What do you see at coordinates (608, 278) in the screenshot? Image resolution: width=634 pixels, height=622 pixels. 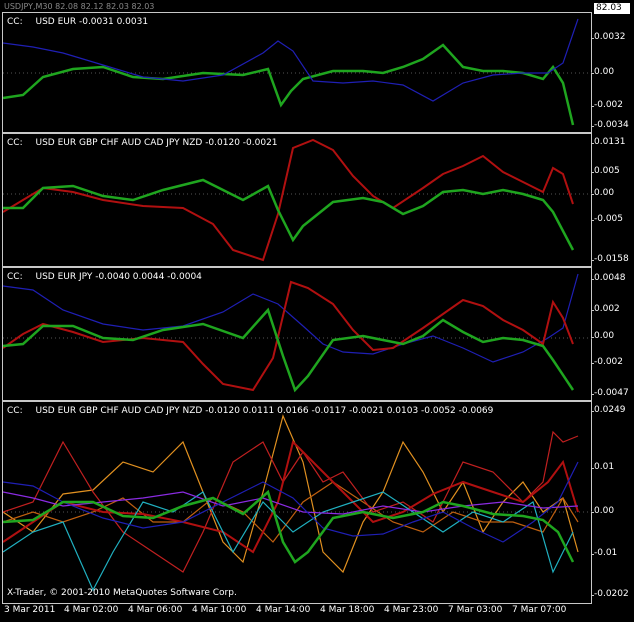 I see `pane-3-tick: 0.0048` at bounding box center [608, 278].